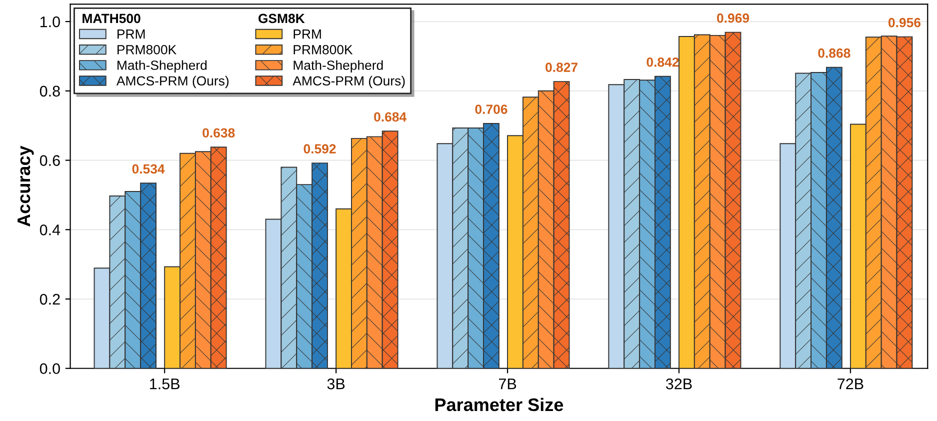 The width and height of the screenshot is (937, 421). Describe the element at coordinates (851, 384) in the screenshot. I see `x-tick-label: 72B` at that location.